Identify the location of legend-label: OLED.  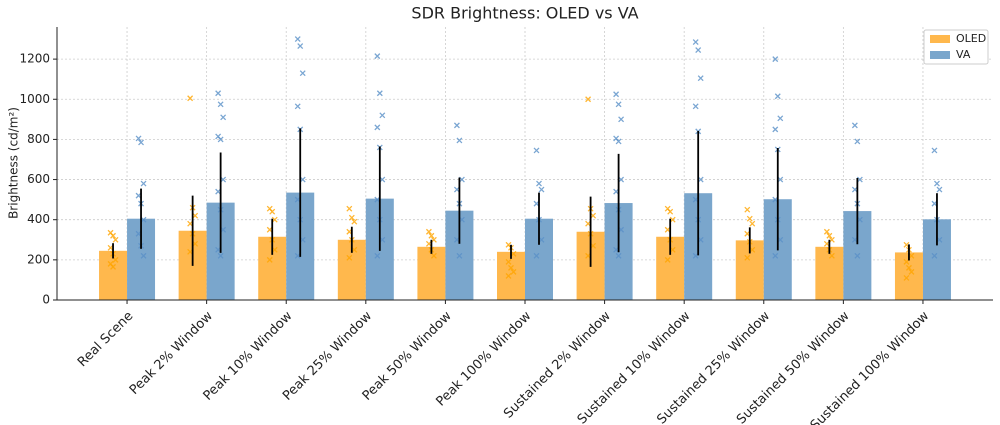
(971, 38).